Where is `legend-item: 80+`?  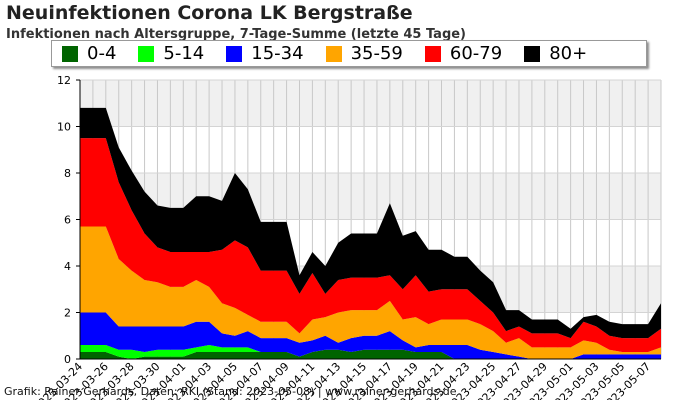 legend-item: 80+ is located at coordinates (555, 53).